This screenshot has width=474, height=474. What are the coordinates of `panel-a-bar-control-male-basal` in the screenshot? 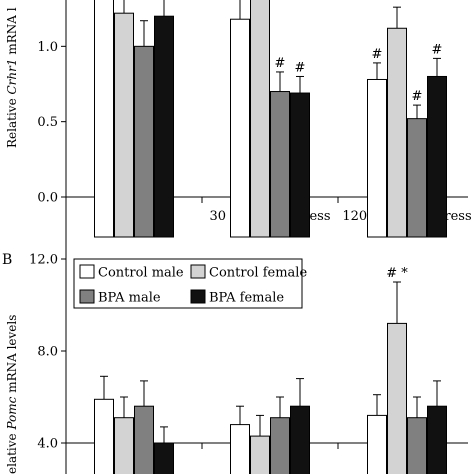 It's located at (104, 119).